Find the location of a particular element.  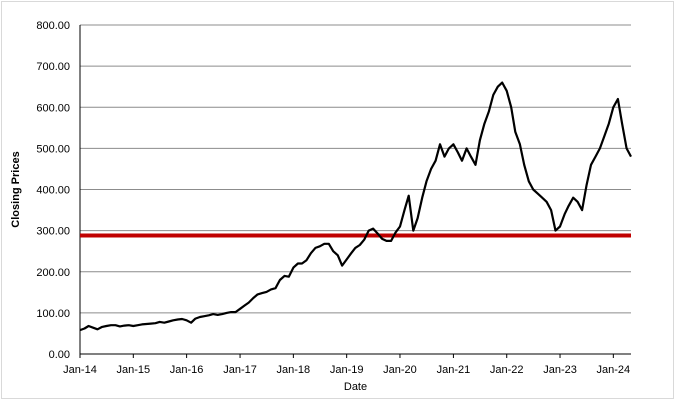

y-tick-label: 700.00 is located at coordinates (53, 67).